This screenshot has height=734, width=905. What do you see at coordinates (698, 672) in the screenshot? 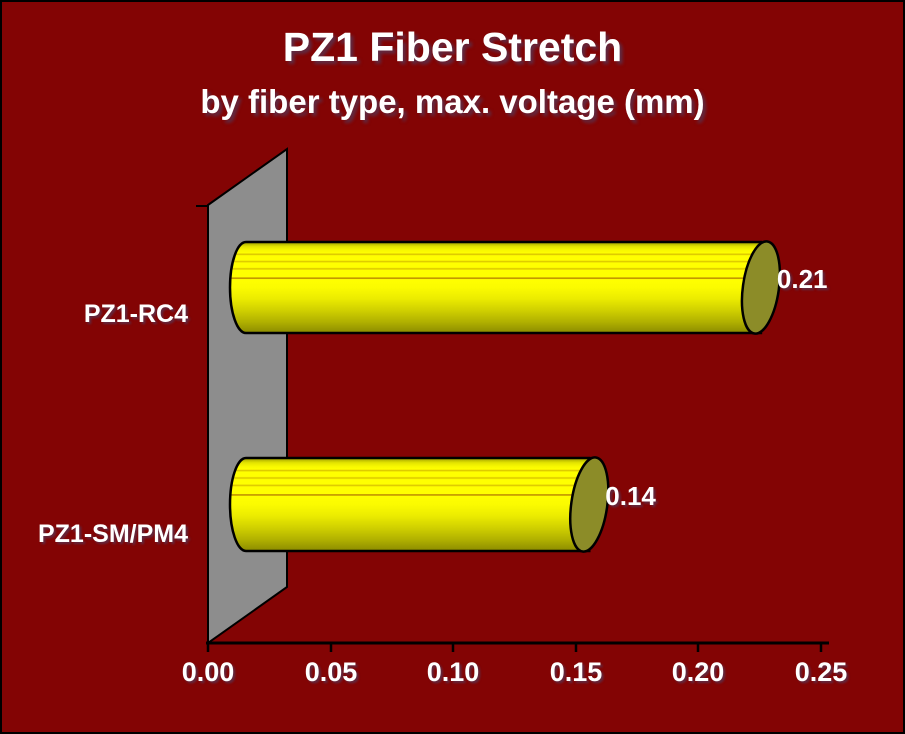
I see `x-tick-label-4: 0.20` at bounding box center [698, 672].